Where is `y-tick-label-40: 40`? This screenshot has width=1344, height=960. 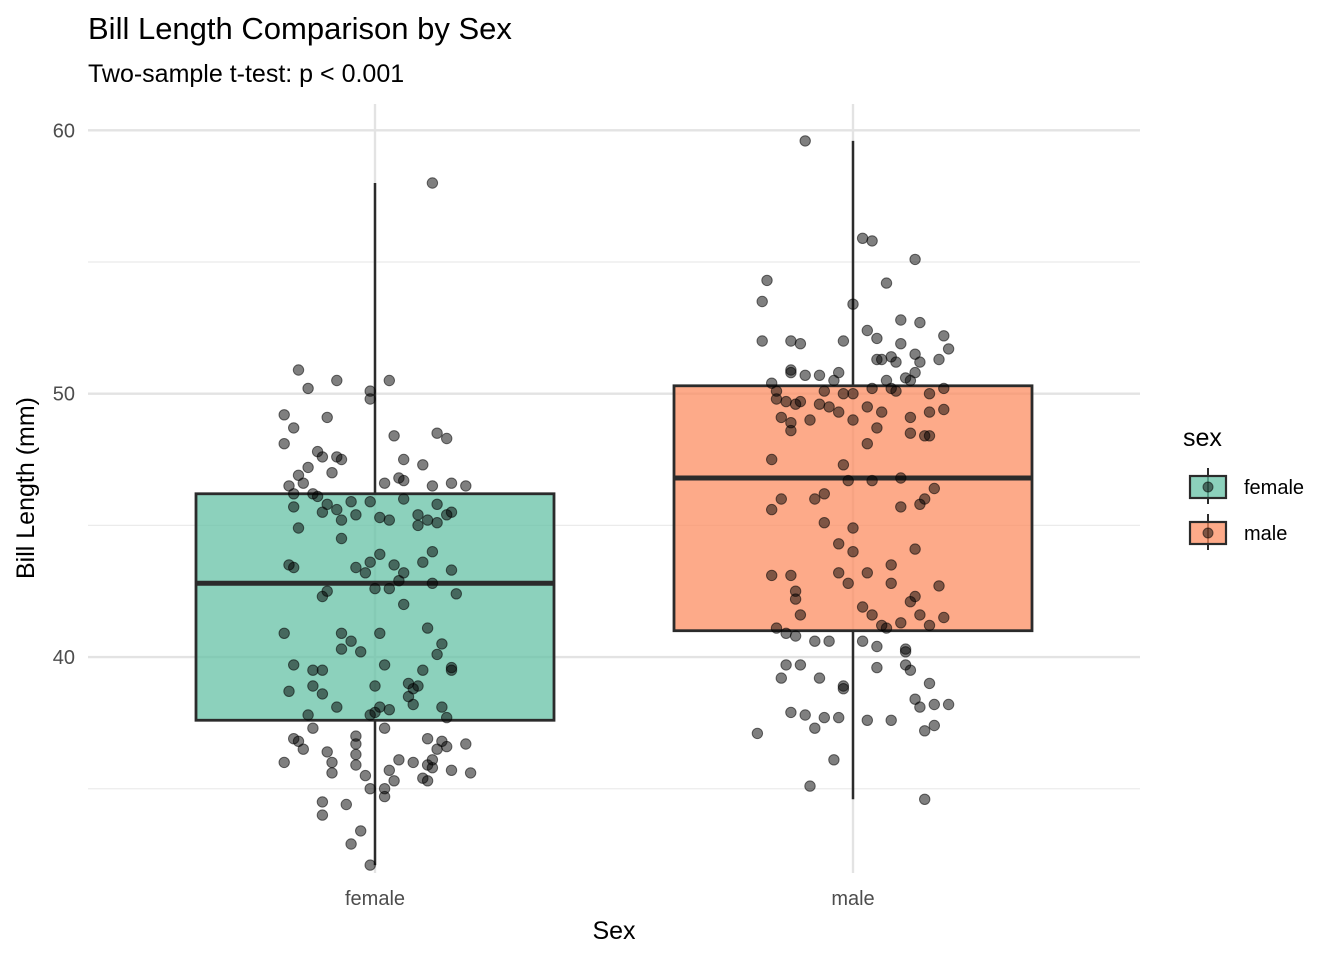
y-tick-label-40: 40 is located at coordinates (64, 658).